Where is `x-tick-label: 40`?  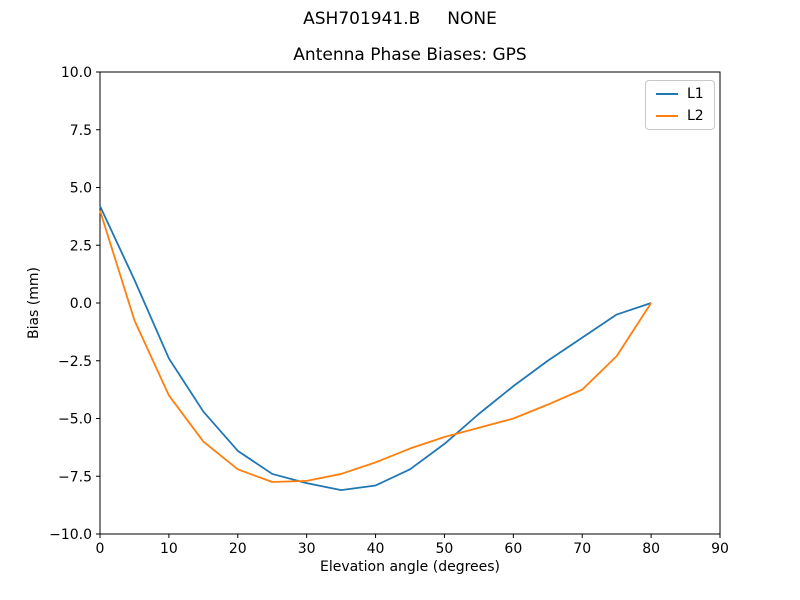
x-tick-label: 40 is located at coordinates (376, 549).